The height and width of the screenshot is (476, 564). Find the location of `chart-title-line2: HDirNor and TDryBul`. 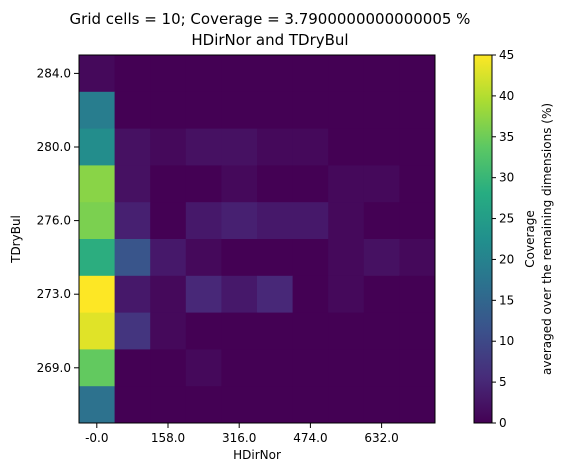

chart-title-line2: HDirNor and TDryBul is located at coordinates (269, 40).